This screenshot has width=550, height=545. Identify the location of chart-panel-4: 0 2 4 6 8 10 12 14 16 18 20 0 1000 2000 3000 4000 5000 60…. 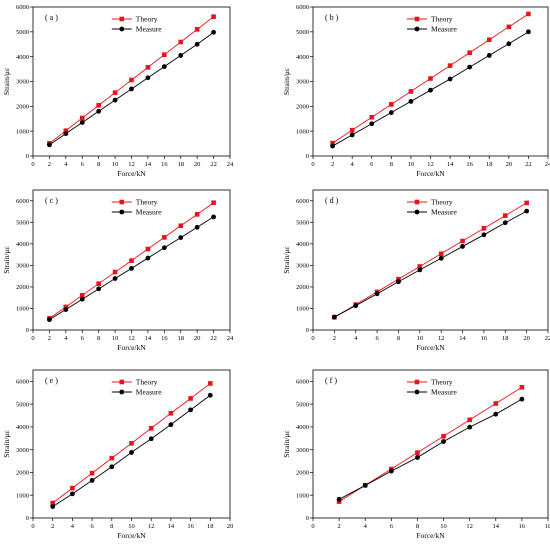
(118, 454).